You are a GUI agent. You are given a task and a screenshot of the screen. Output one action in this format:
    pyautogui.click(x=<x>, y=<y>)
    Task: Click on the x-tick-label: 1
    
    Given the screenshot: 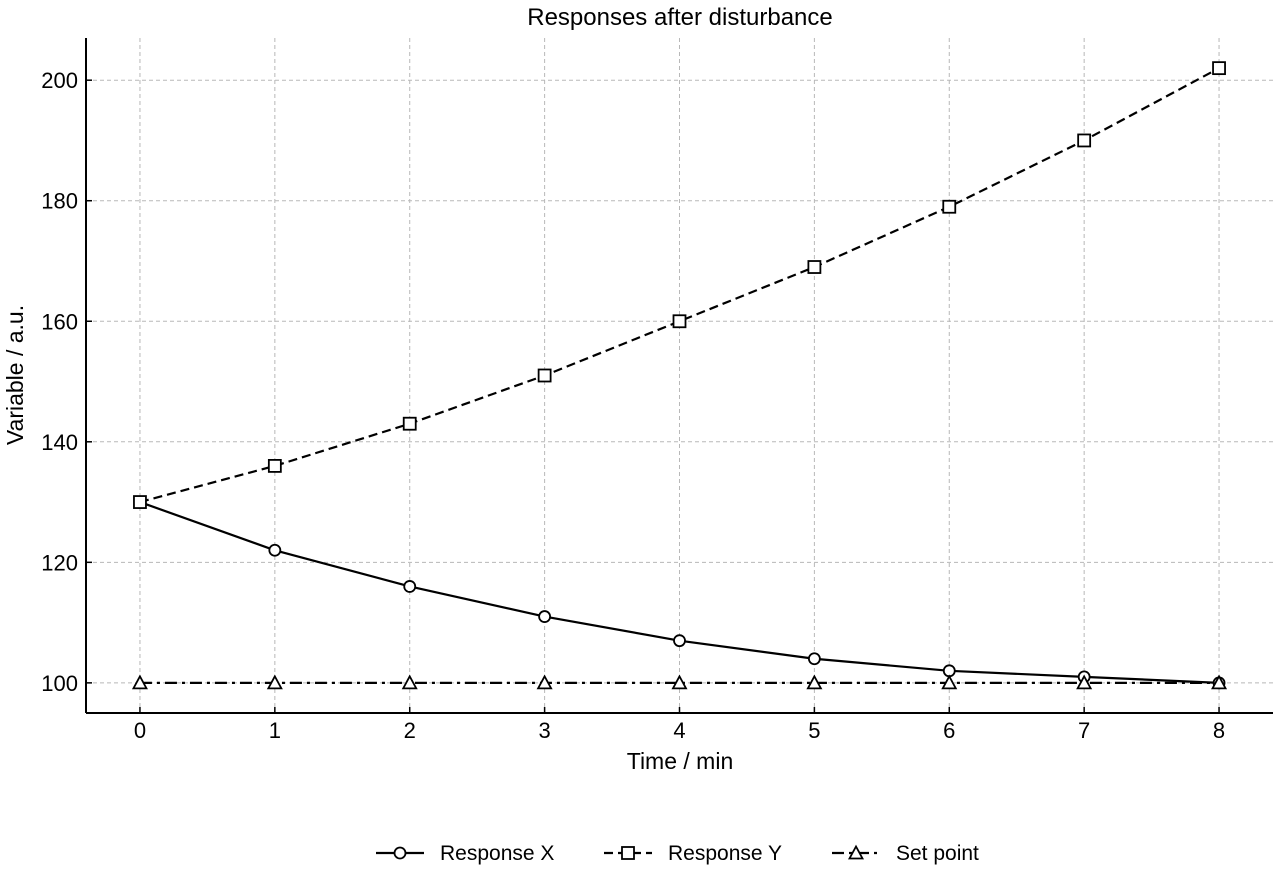 What is the action you would take?
    pyautogui.click(x=275, y=730)
    